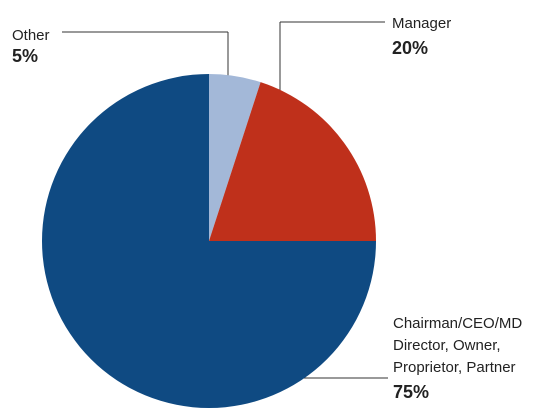  What do you see at coordinates (25, 56) in the screenshot?
I see `value-label: 5%` at bounding box center [25, 56].